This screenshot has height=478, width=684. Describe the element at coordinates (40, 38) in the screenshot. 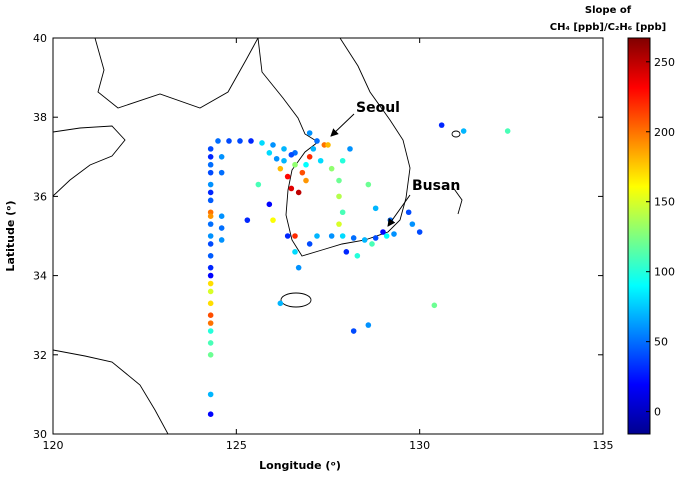

I see `y-tick-label: 40` at that location.